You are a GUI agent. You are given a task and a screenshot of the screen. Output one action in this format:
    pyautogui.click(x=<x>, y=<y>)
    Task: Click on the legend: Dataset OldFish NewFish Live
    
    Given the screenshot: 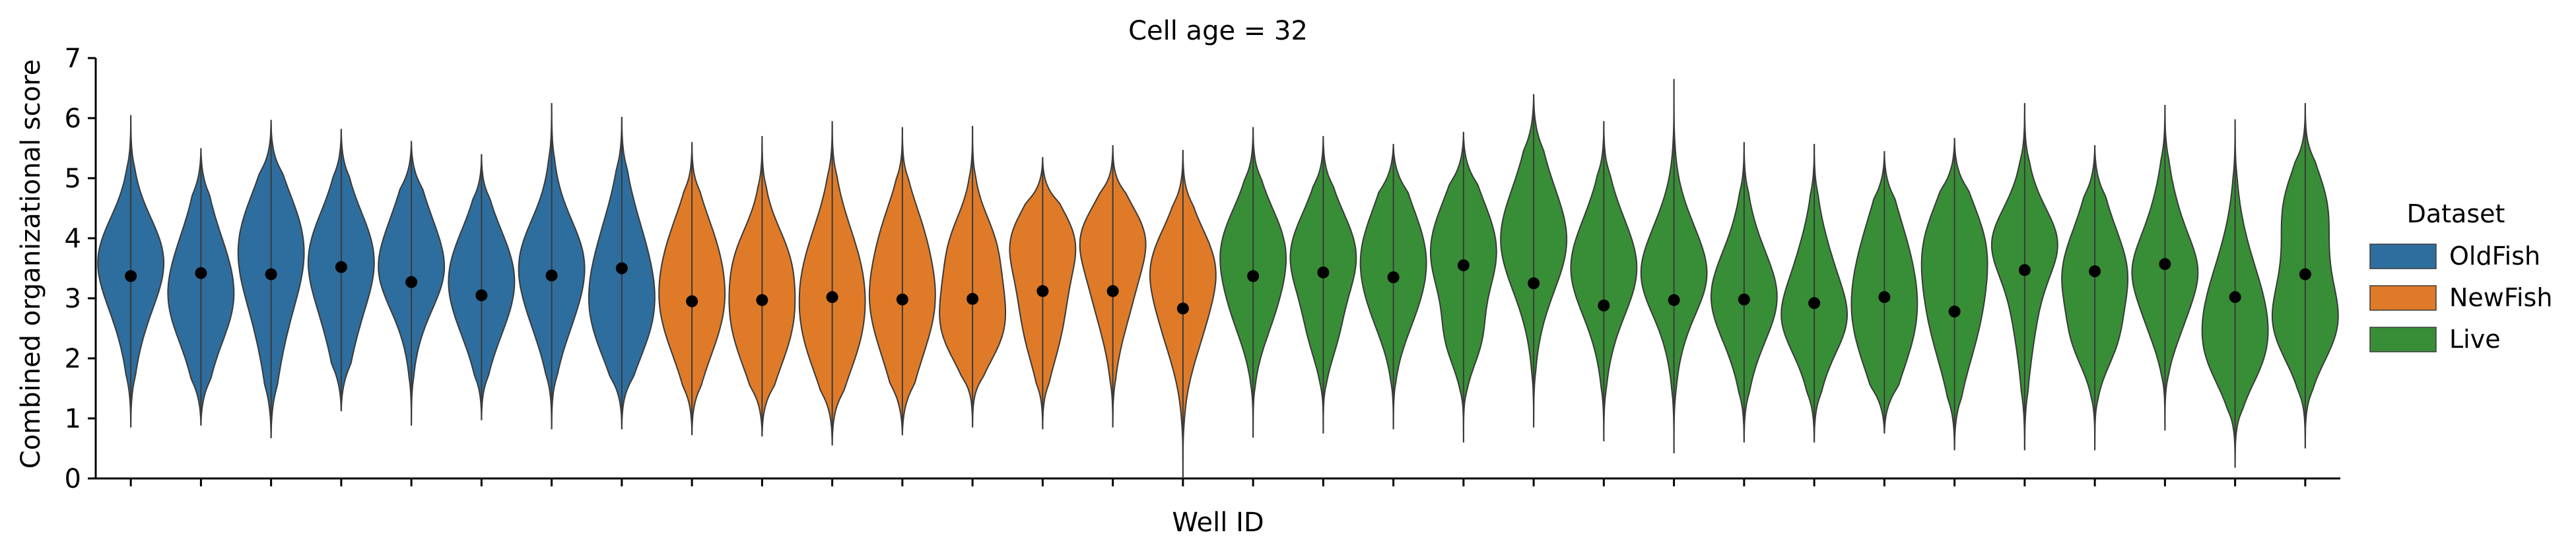 What is the action you would take?
    pyautogui.click(x=2461, y=276)
    